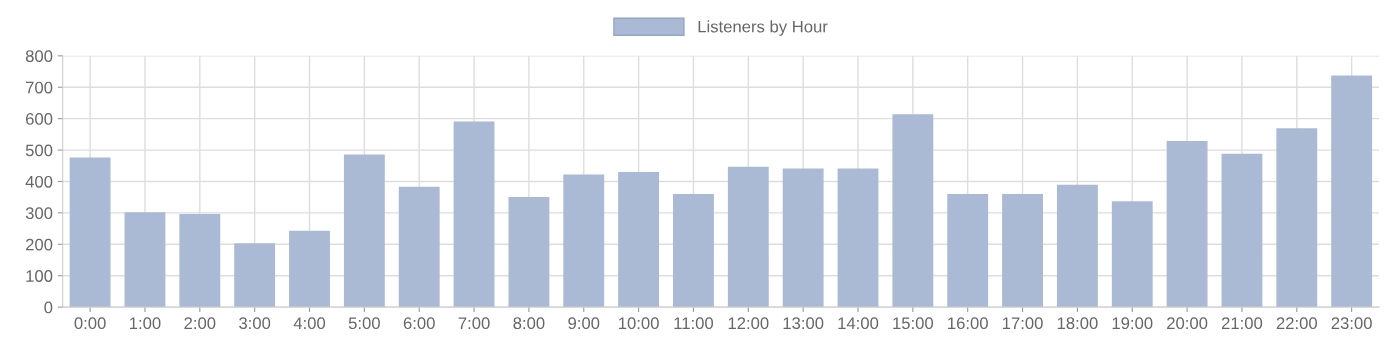  Describe the element at coordinates (748, 323) in the screenshot. I see `x-tick-label: 12:00` at that location.